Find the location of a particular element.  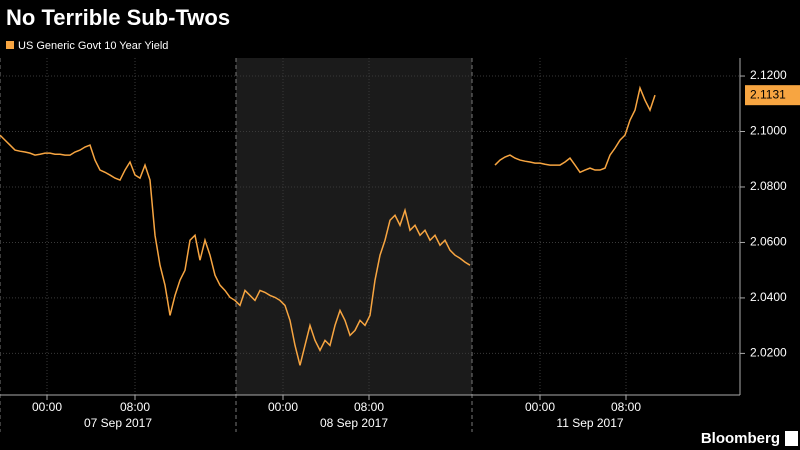

chart-title: No Terrible Sub-Twos is located at coordinates (118, 17).